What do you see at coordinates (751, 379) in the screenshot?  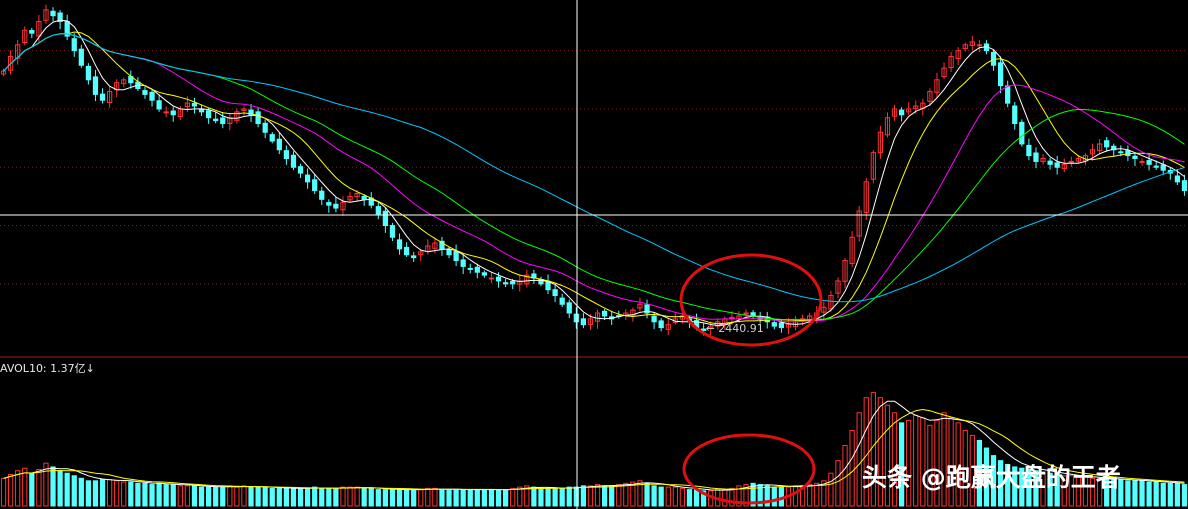 I see `highlight-circles` at bounding box center [751, 379].